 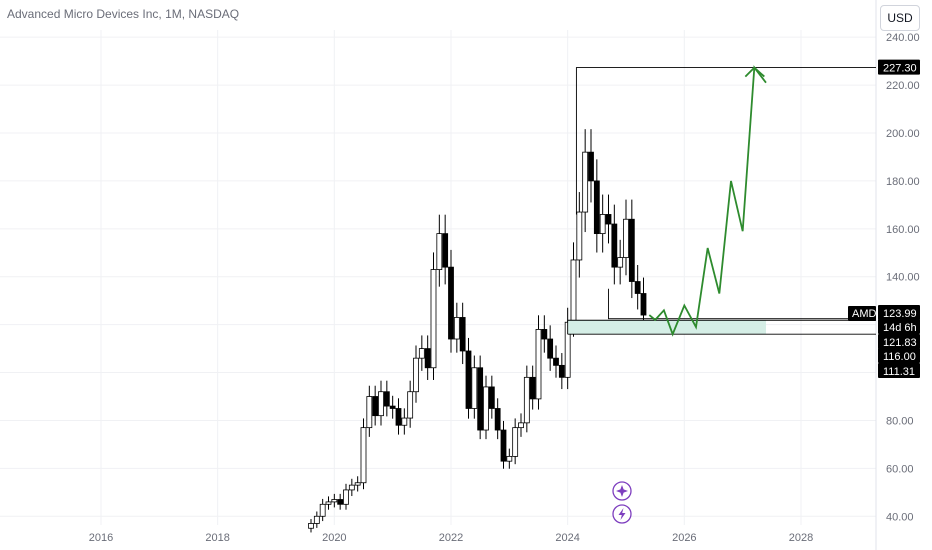 What do you see at coordinates (334, 538) in the screenshot?
I see `x-tick-label: 2020` at bounding box center [334, 538].